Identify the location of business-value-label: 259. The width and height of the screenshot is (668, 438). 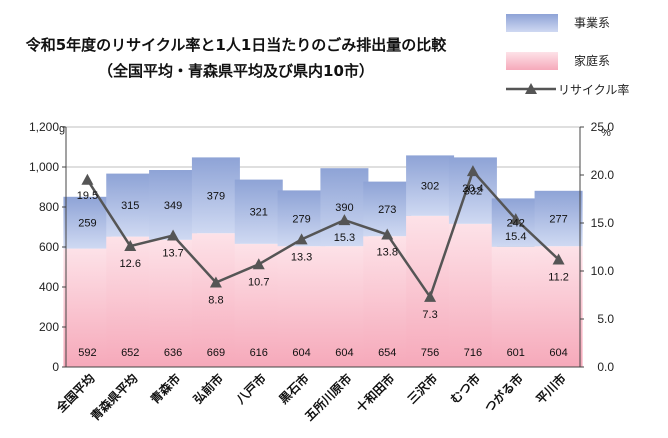
(87, 224).